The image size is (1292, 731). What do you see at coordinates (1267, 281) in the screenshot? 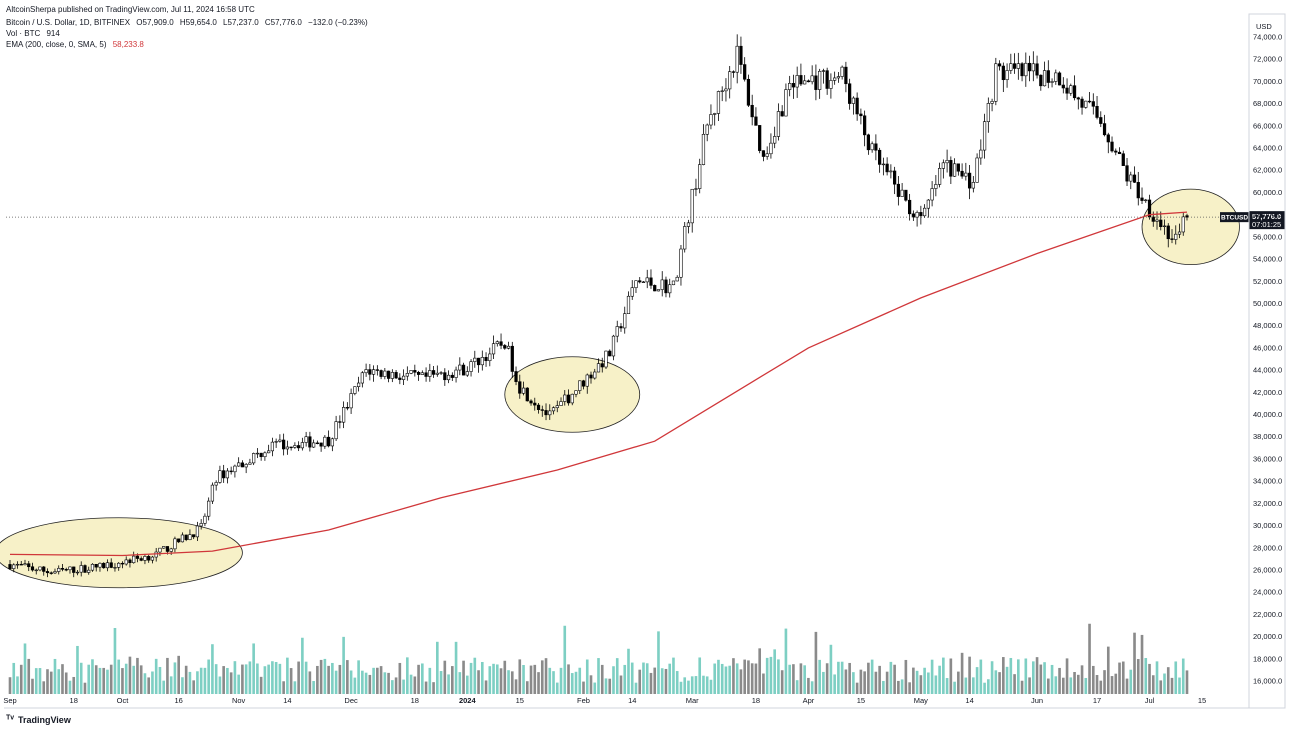
I see `price-tick-label: 52,000.0` at bounding box center [1267, 281].